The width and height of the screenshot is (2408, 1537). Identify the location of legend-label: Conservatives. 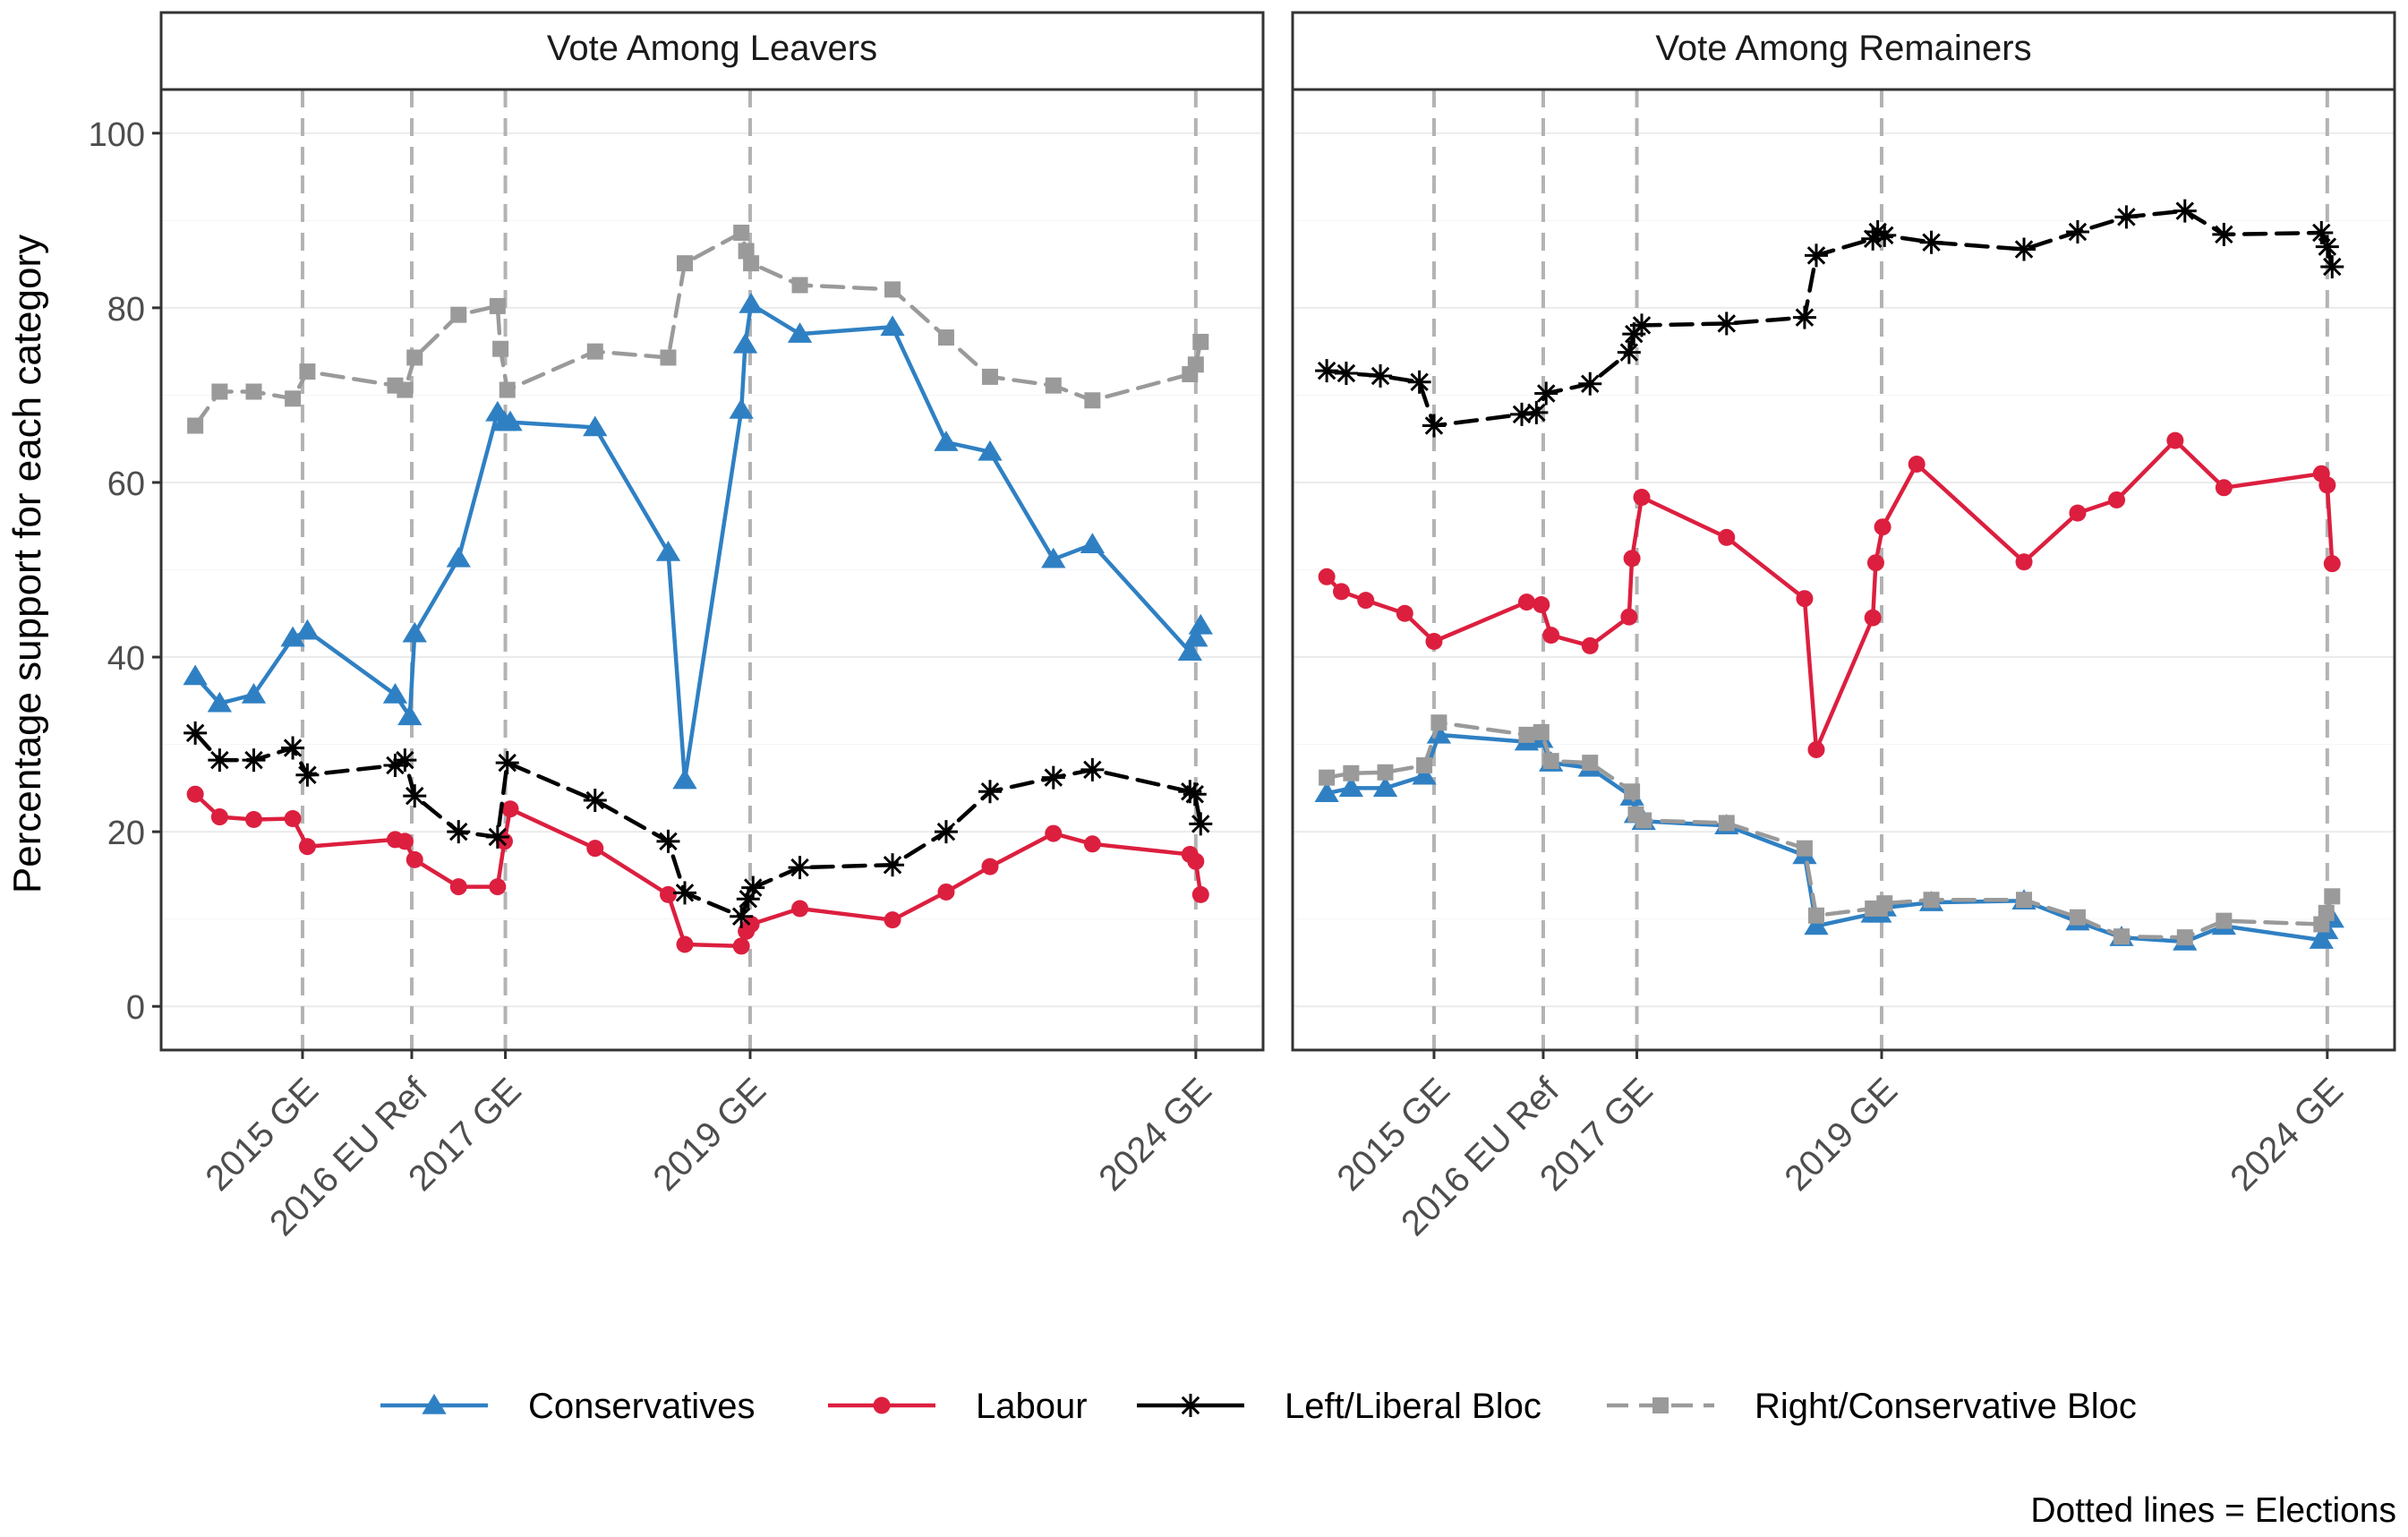
(641, 1407).